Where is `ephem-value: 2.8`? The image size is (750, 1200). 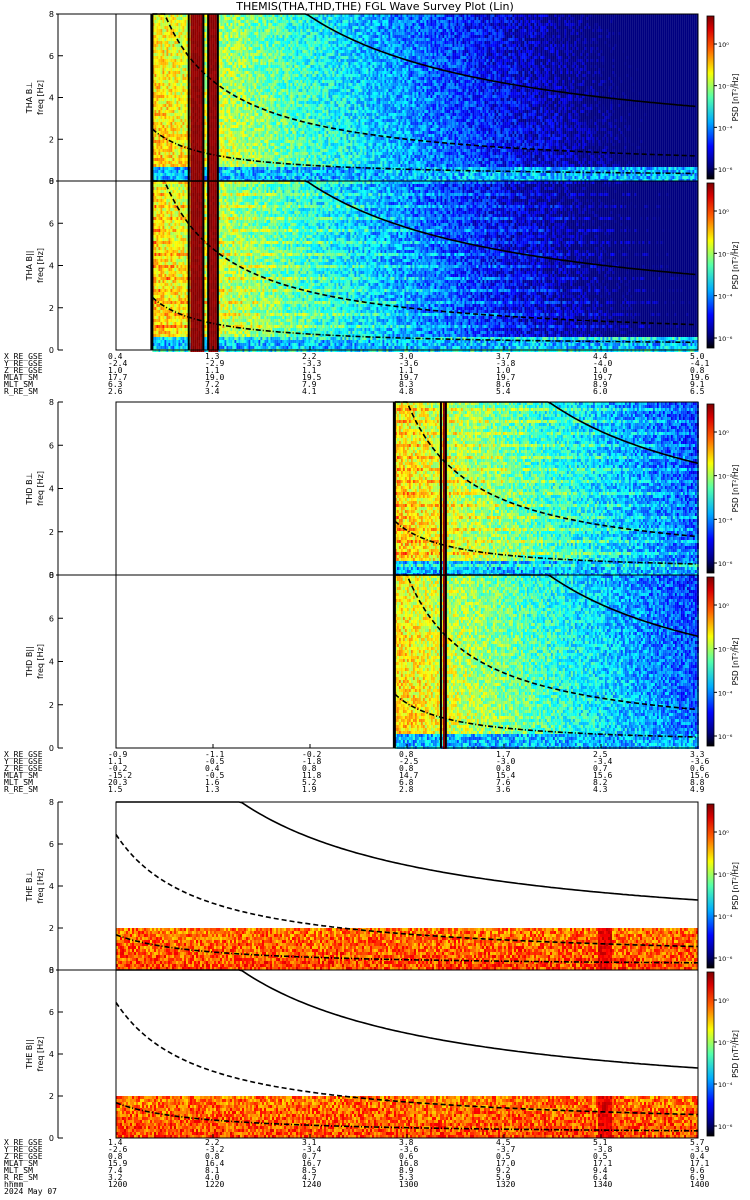 ephem-value: 2.8 is located at coordinates (406, 790).